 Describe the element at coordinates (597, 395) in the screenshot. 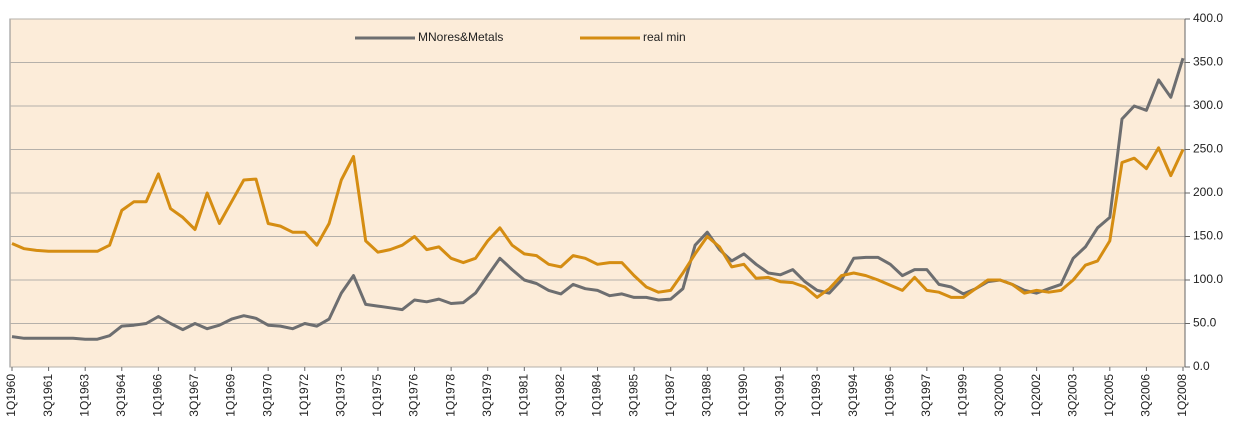

I see `x-tick-label: 1Q1984` at that location.